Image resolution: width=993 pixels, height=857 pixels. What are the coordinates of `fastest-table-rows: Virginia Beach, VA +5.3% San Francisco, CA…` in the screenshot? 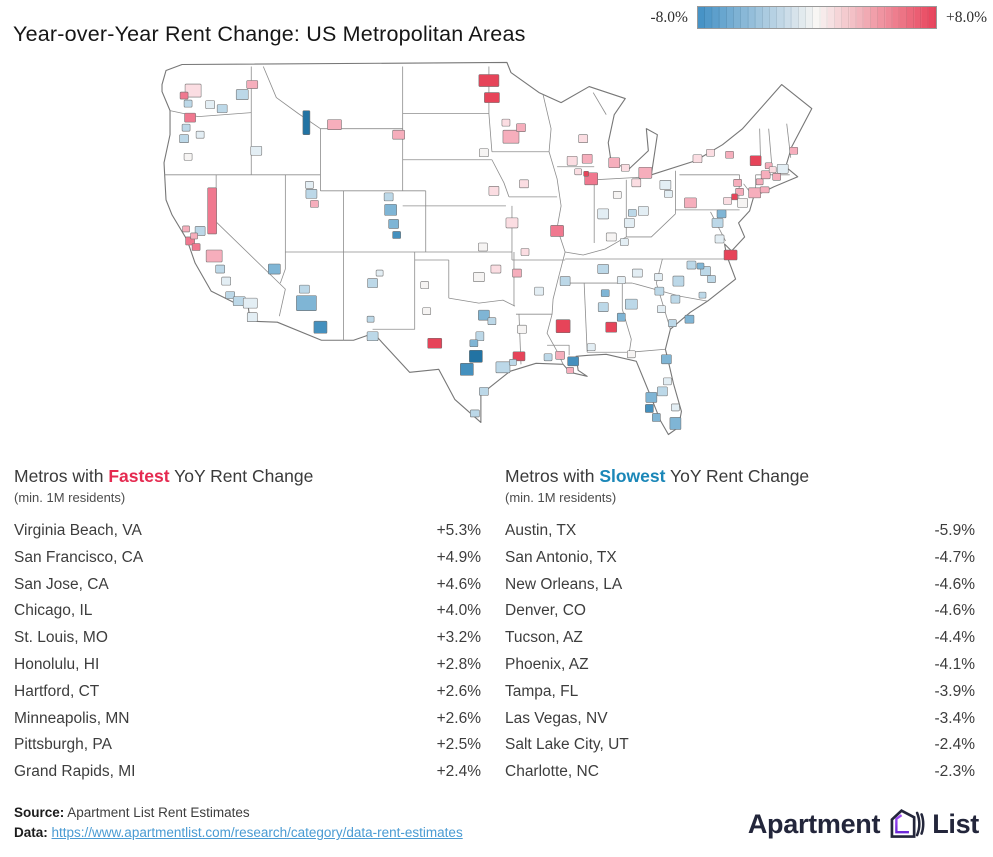 It's located at (247, 652).